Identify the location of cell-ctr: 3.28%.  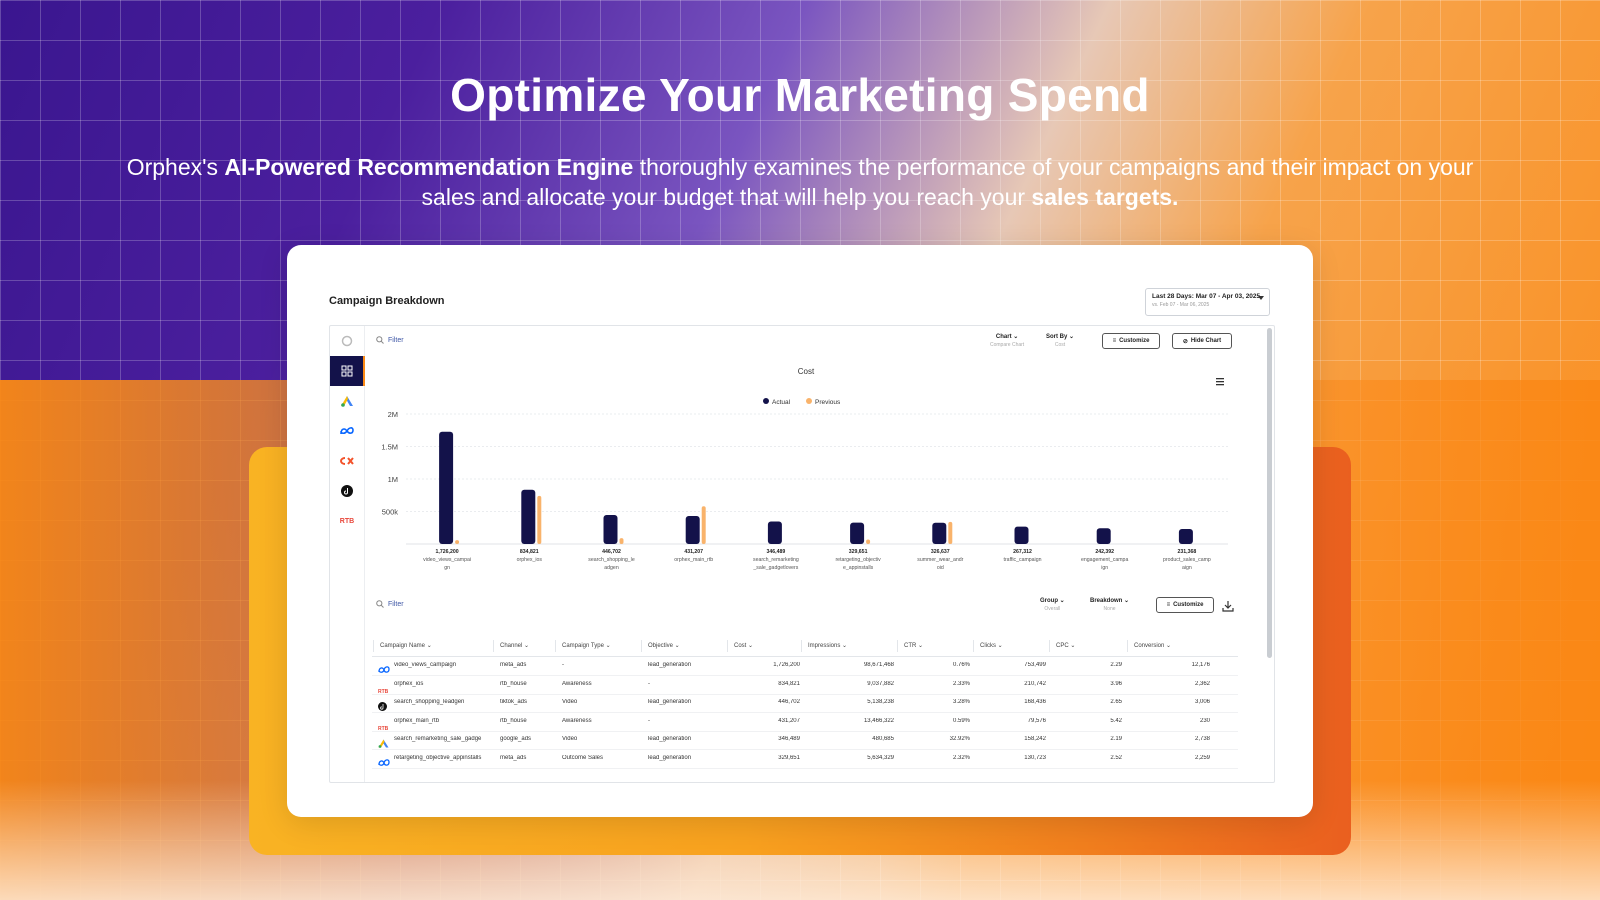
(961, 702).